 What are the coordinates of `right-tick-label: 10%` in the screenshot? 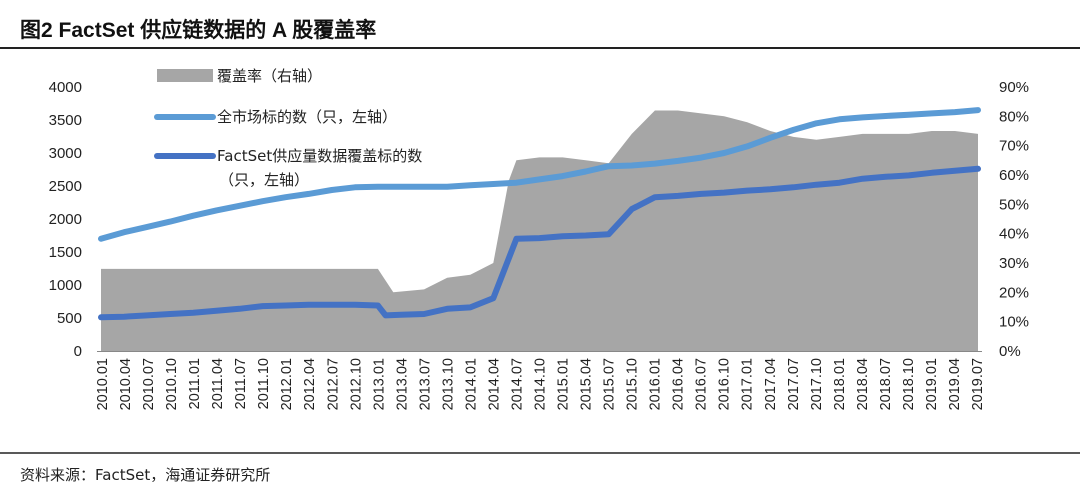 It's located at (1014, 322).